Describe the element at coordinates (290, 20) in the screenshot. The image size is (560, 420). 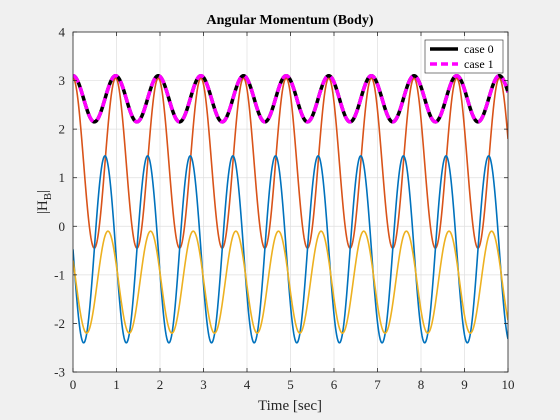
I see `chart-title: Angular Momentum (Body)` at that location.